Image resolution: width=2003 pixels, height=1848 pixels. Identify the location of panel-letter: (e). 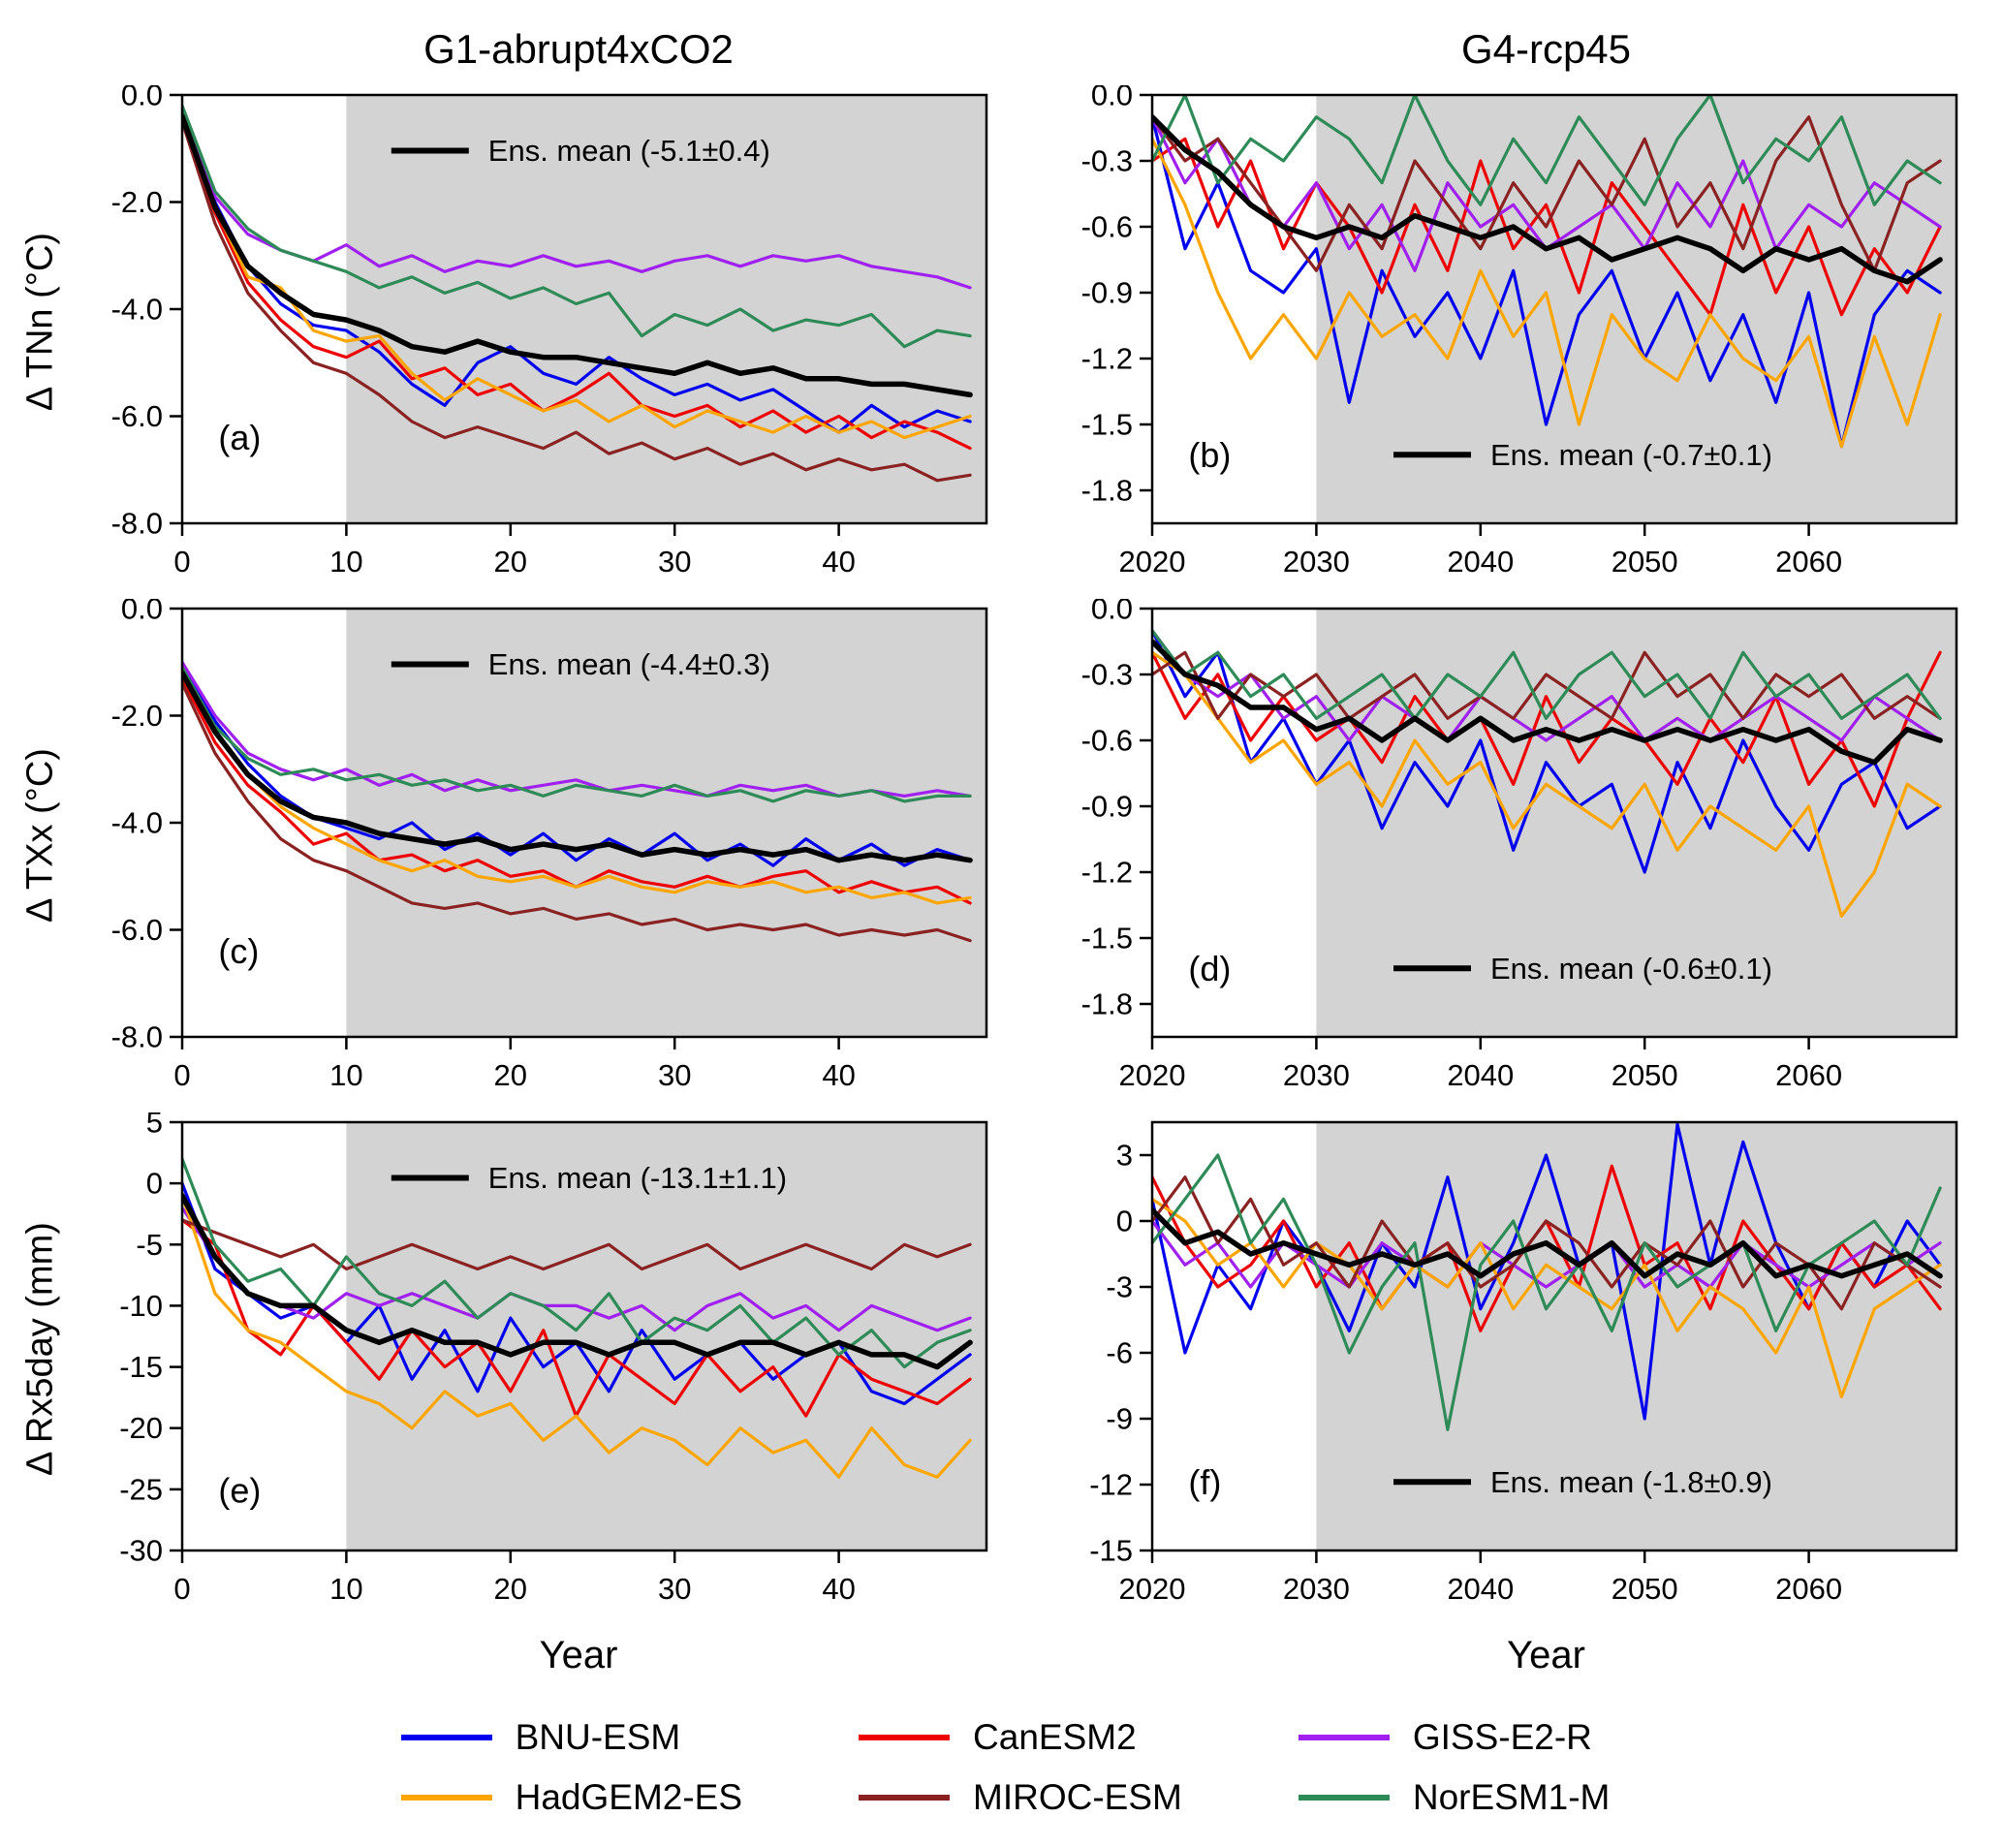
(240, 1491).